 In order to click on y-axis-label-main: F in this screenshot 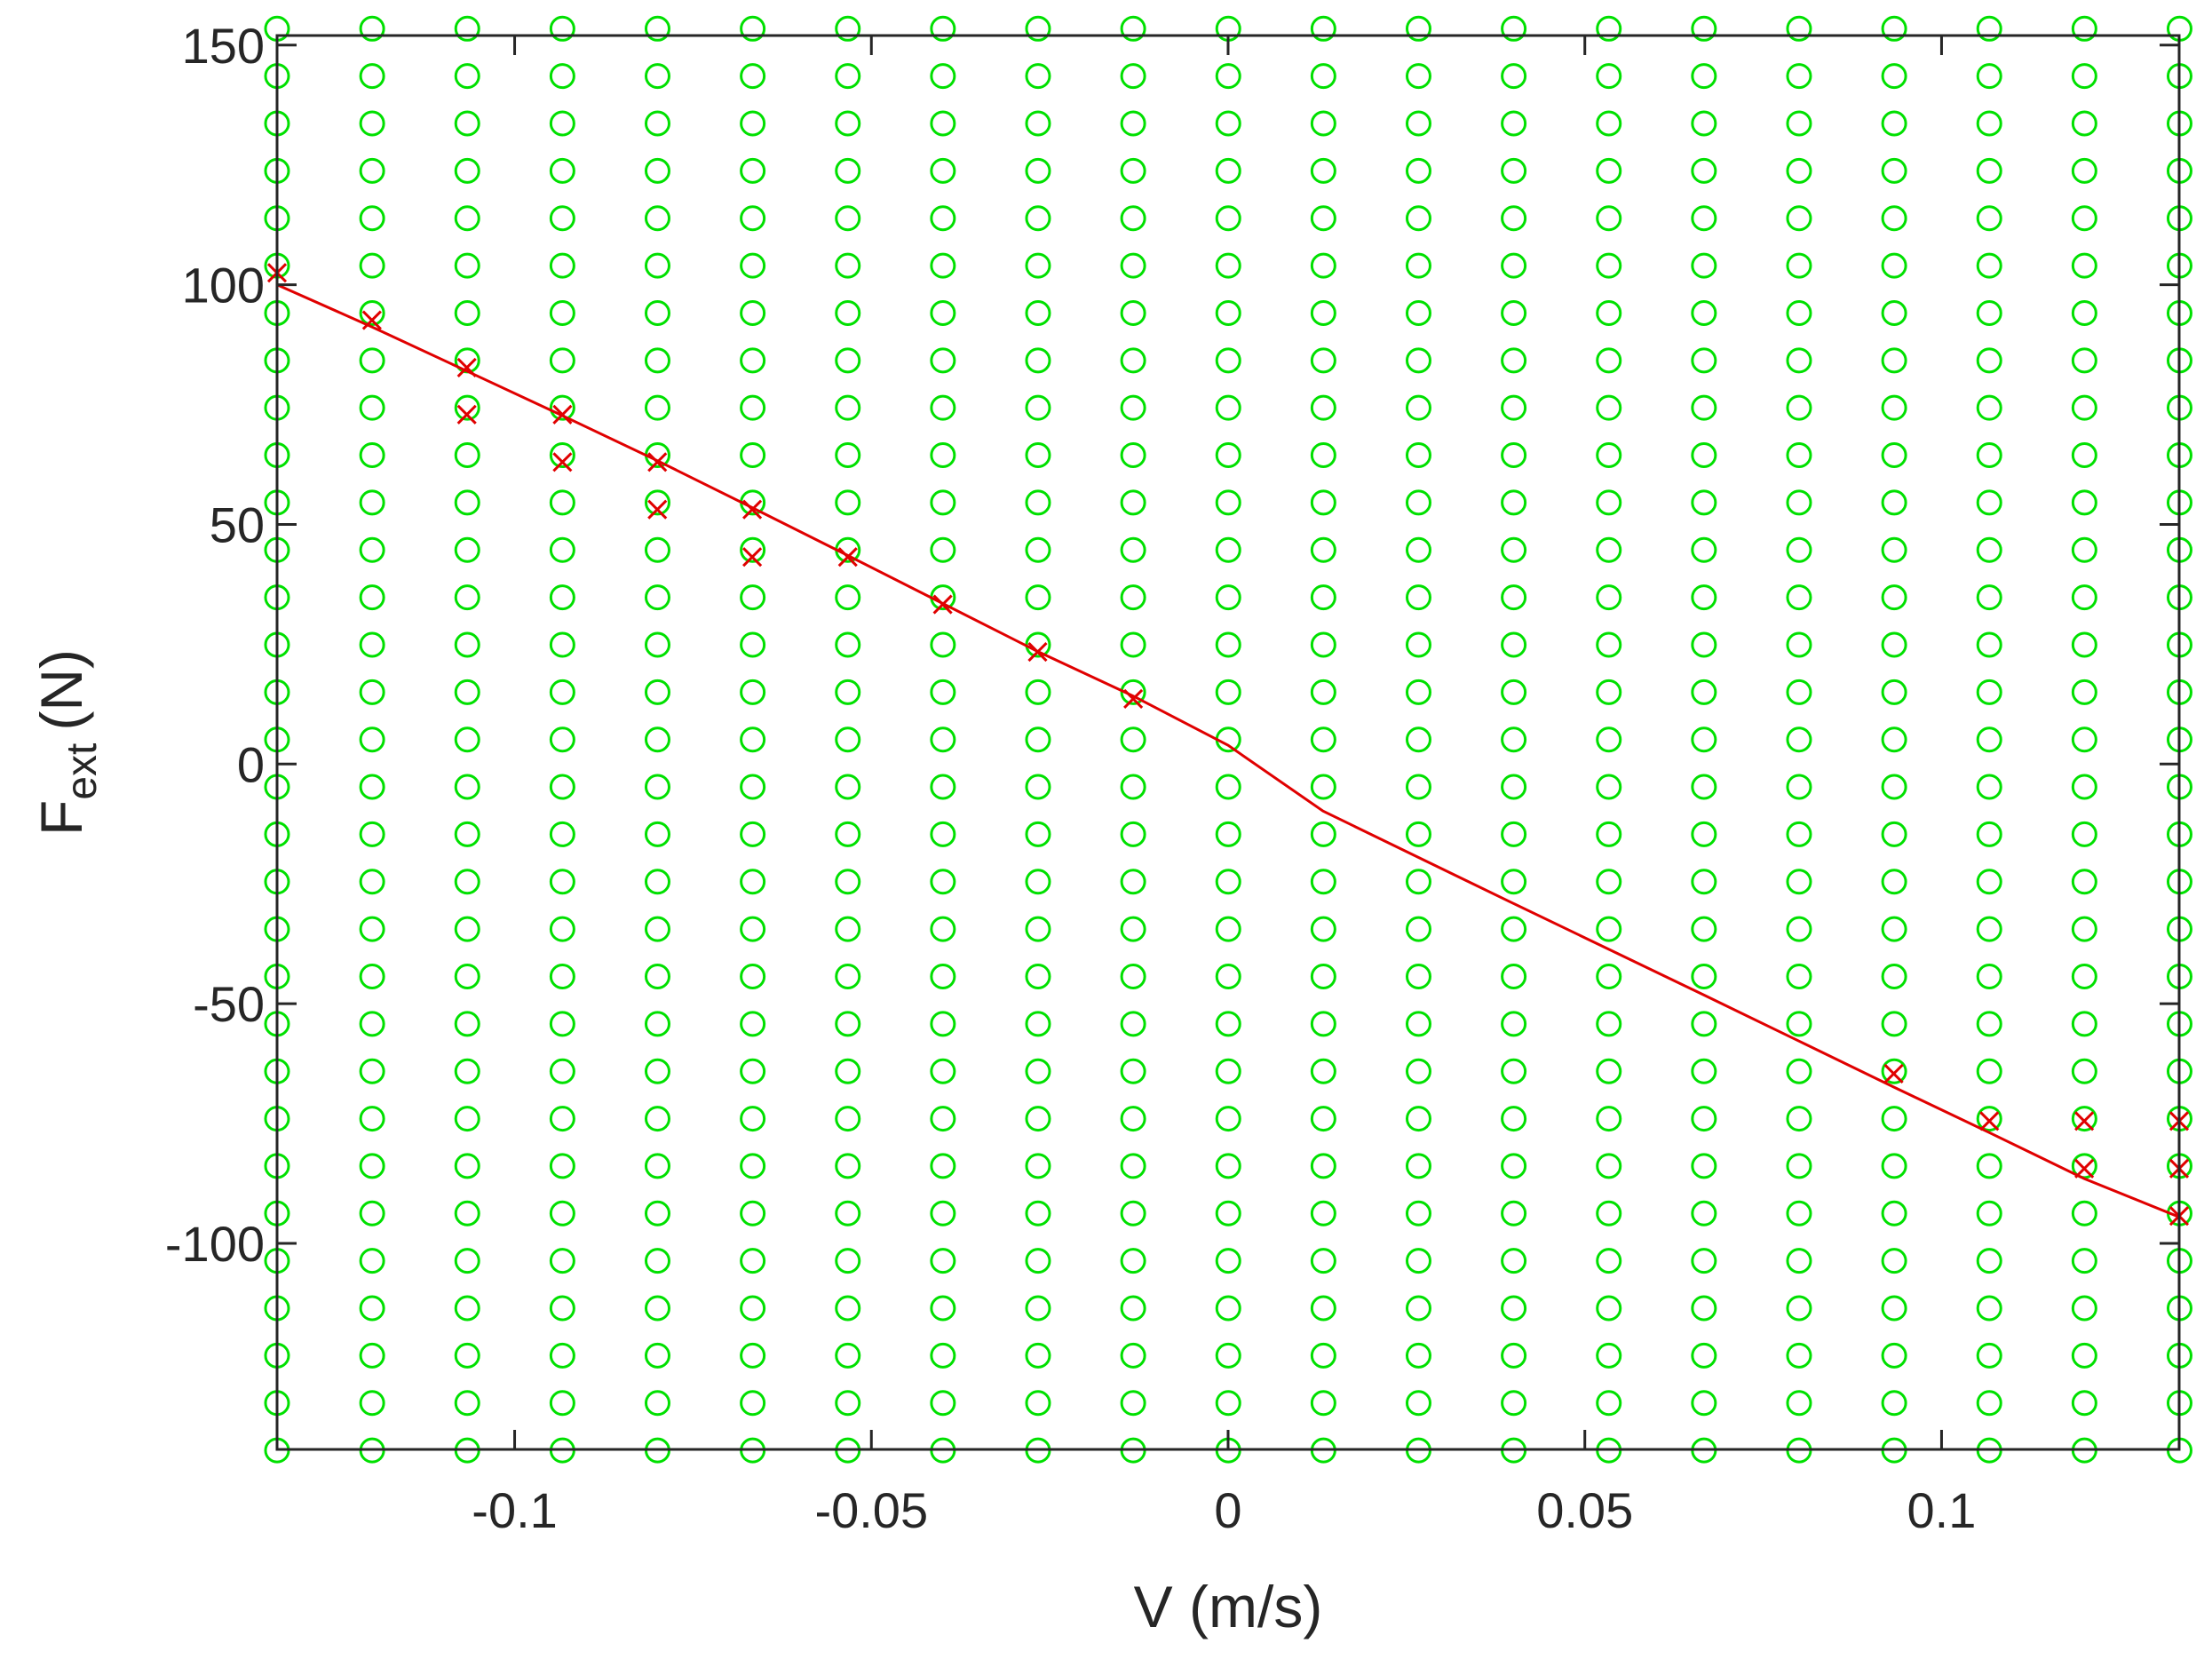, I will do `click(61, 818)`.